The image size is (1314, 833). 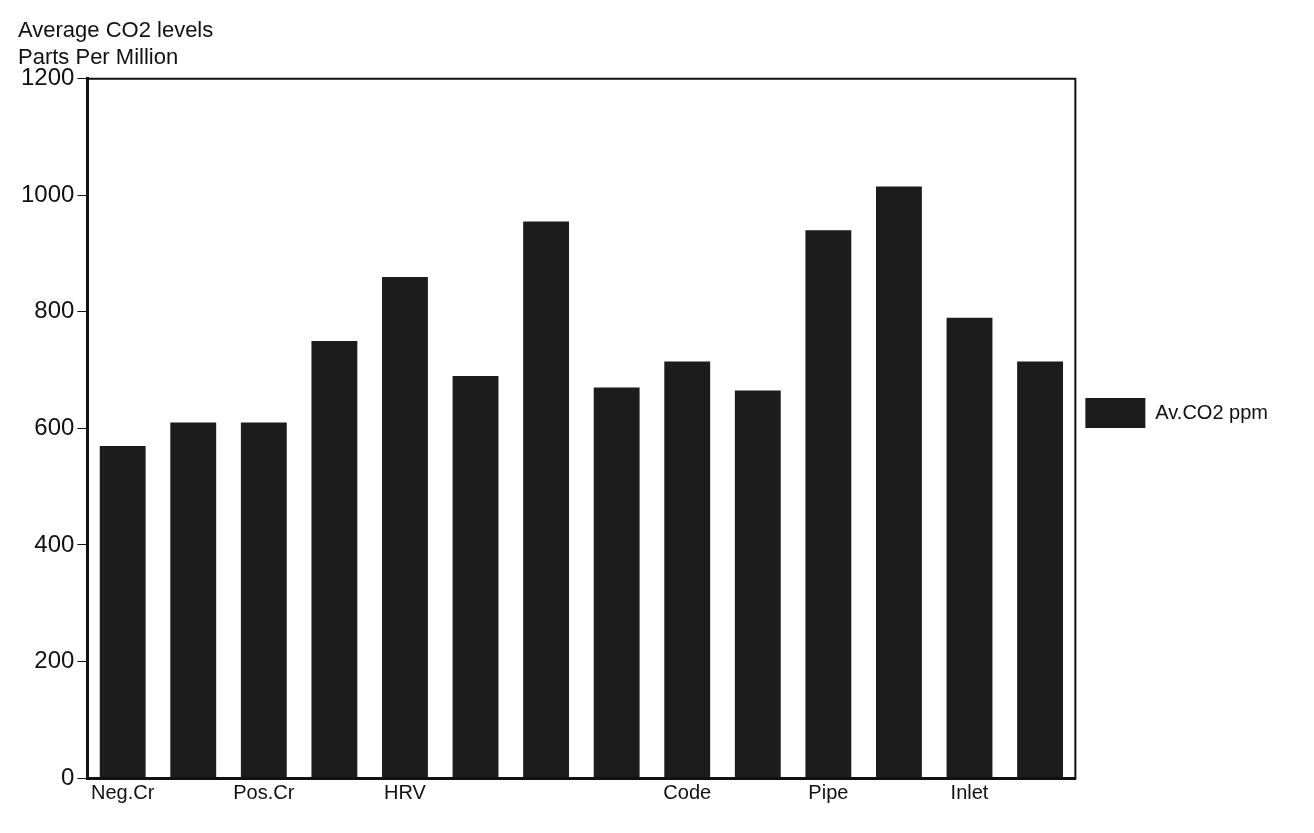 What do you see at coordinates (264, 791) in the screenshot?
I see `x-tick-label: Pos.Cr` at bounding box center [264, 791].